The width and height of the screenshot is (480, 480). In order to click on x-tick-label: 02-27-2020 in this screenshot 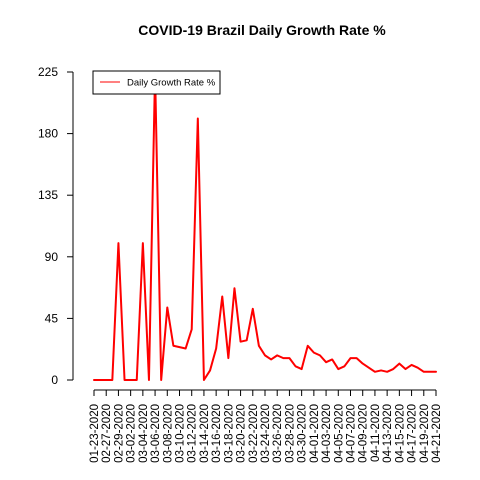, I will do `click(107, 433)`.